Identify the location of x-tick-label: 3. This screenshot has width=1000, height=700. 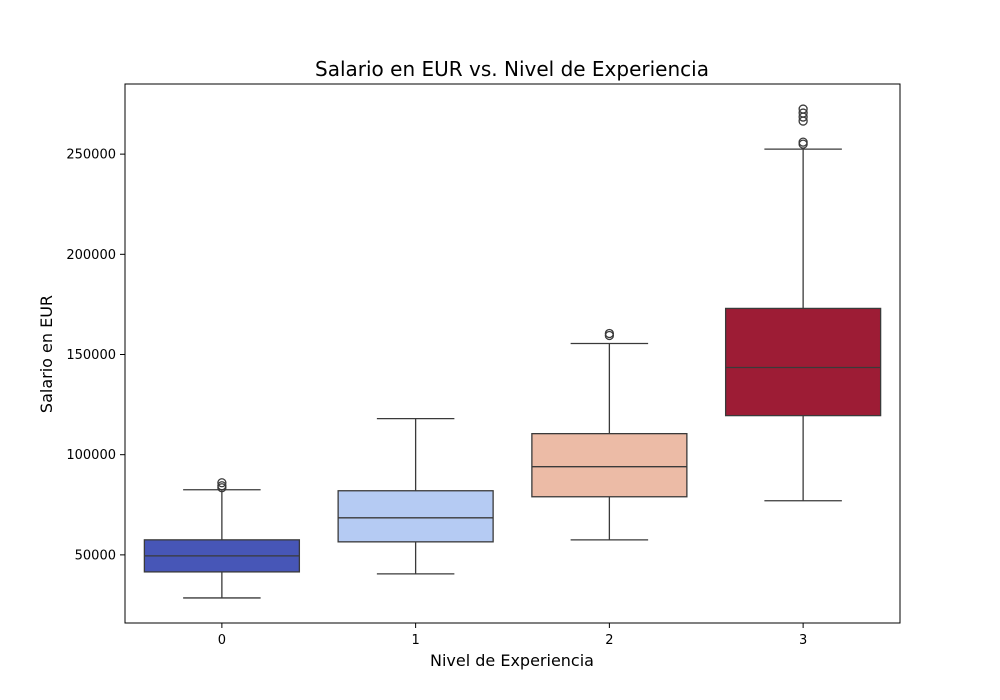
(803, 640).